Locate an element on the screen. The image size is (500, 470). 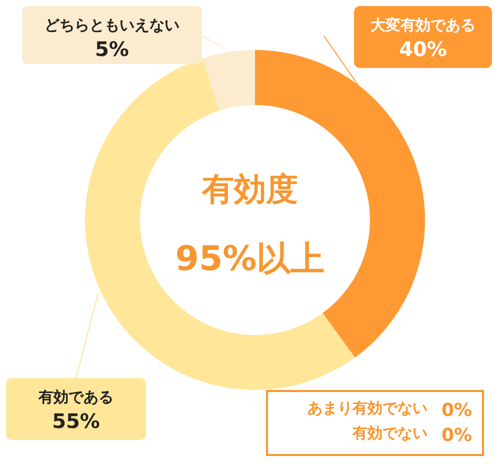
slice-label: 有効である is located at coordinates (76, 397).